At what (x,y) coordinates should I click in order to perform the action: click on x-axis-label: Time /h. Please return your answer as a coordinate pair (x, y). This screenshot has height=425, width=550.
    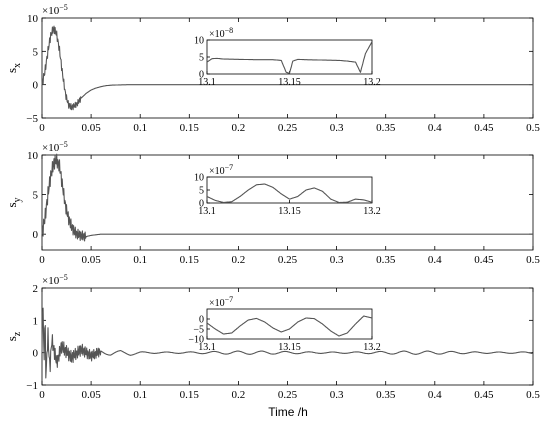
    Looking at the image, I should click on (288, 412).